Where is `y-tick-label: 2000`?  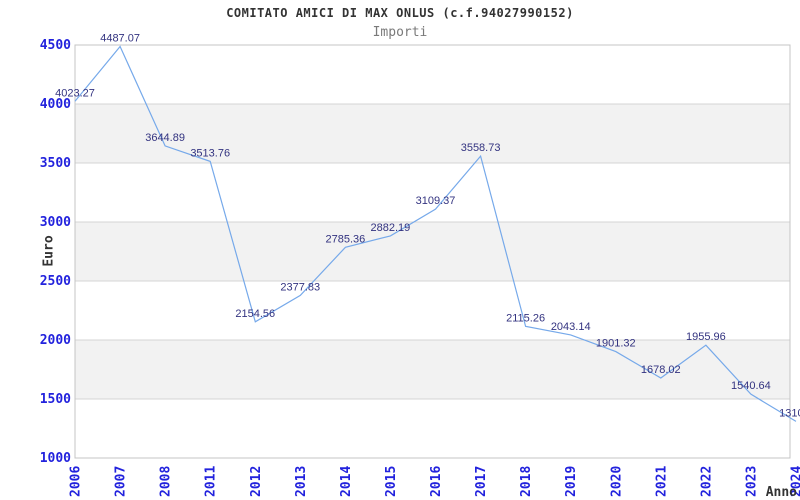 y-tick-label: 2000 is located at coordinates (55, 340).